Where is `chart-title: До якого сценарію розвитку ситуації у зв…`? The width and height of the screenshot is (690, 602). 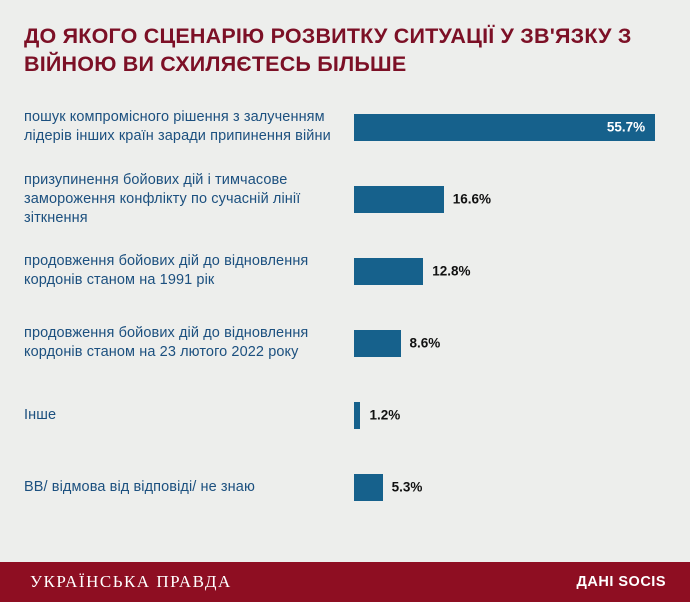
chart-title: До якого сценарію розвитку ситуації у зв… is located at coordinates (328, 50).